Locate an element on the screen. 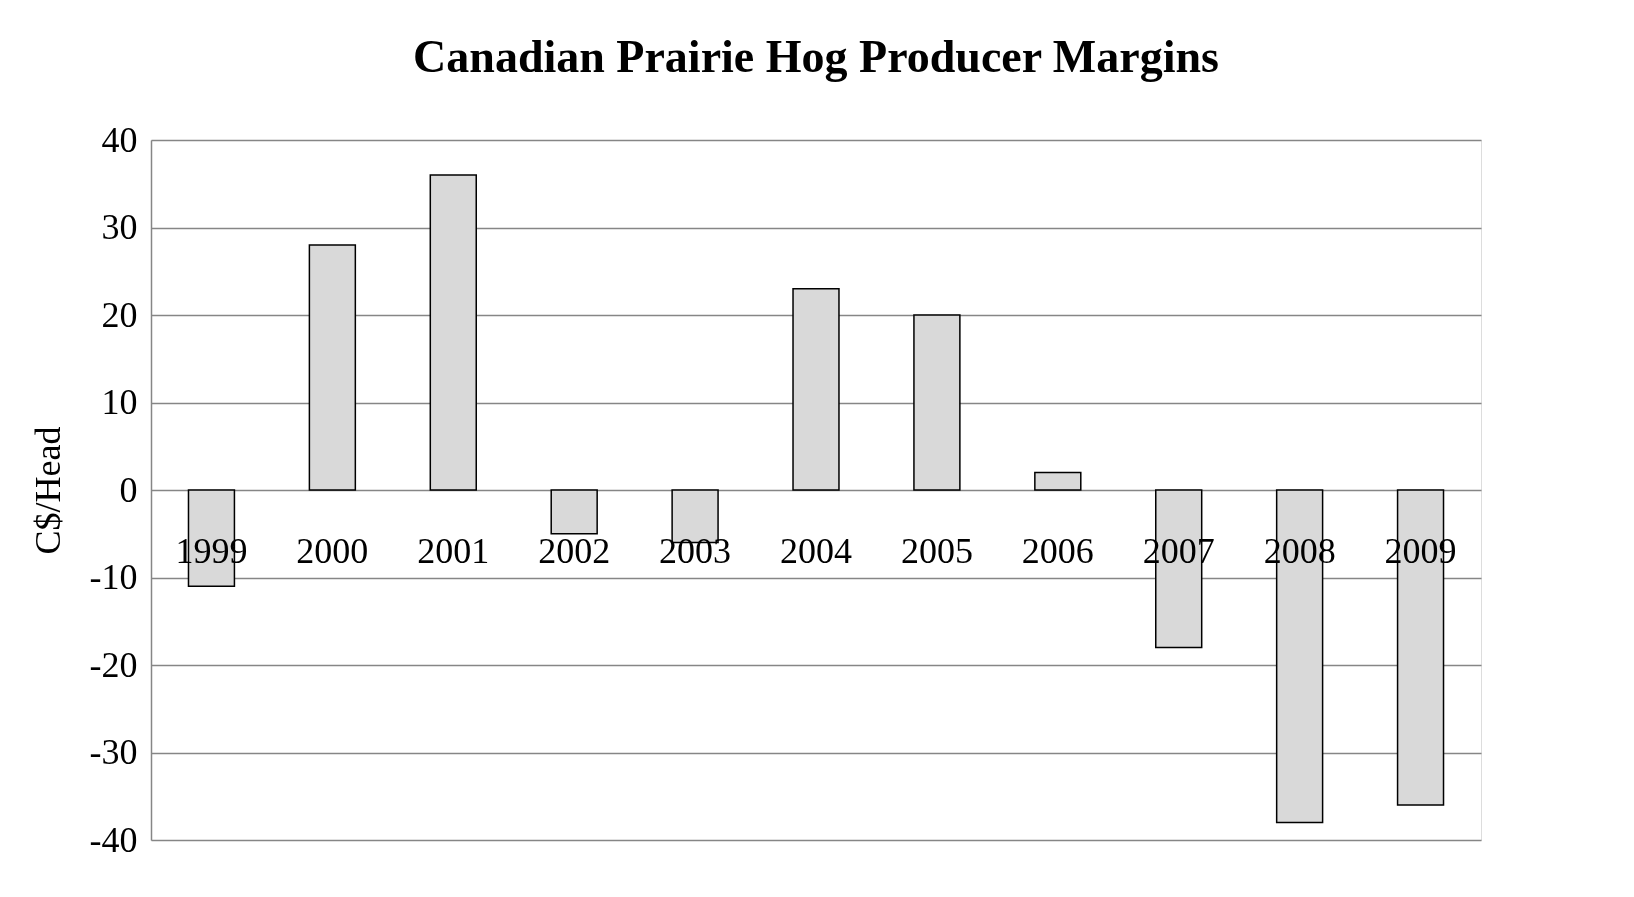  x-tick-label: 2003 is located at coordinates (695, 550).